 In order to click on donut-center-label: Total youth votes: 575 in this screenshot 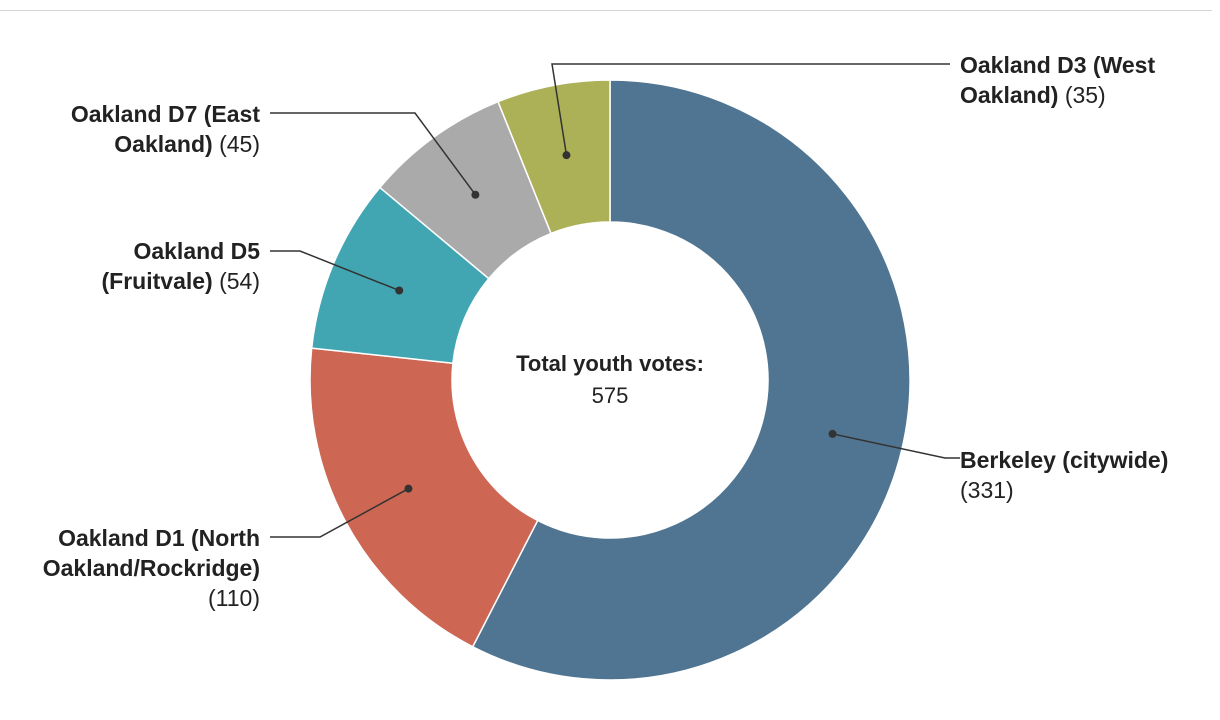, I will do `click(610, 380)`.